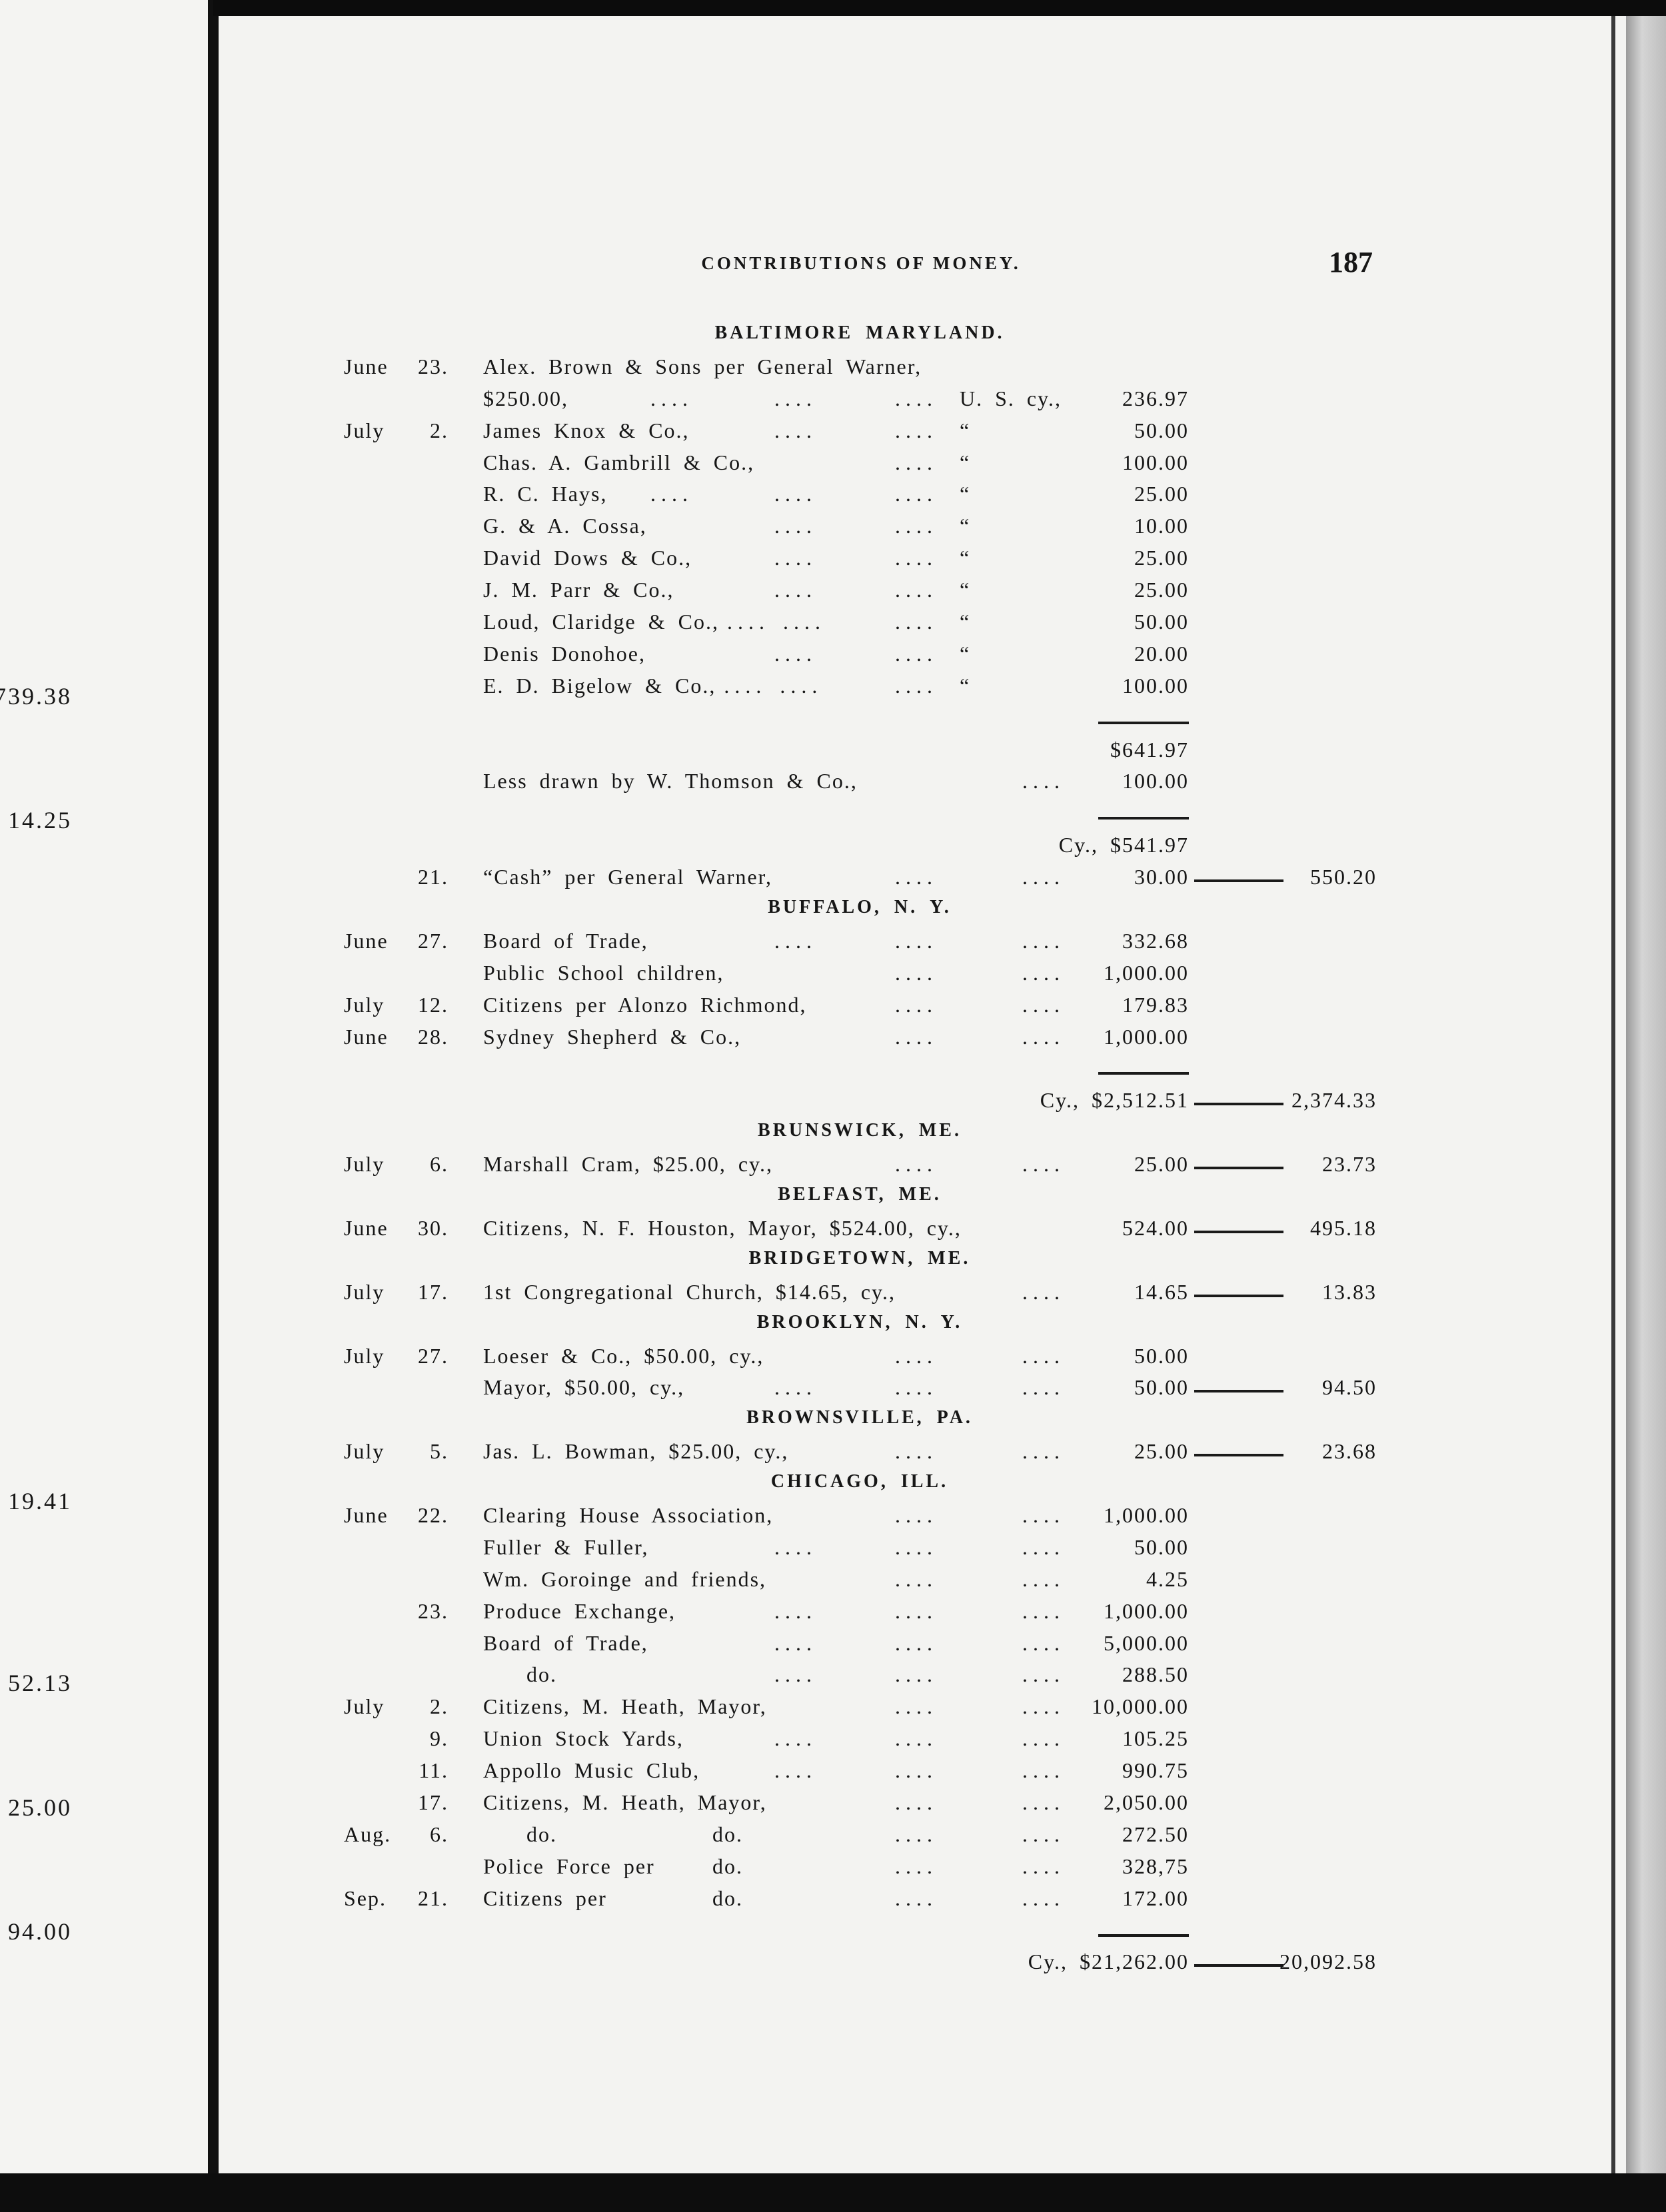 The image size is (1666, 2212). I want to click on contributor: Produce Exchange,, so click(579, 1610).